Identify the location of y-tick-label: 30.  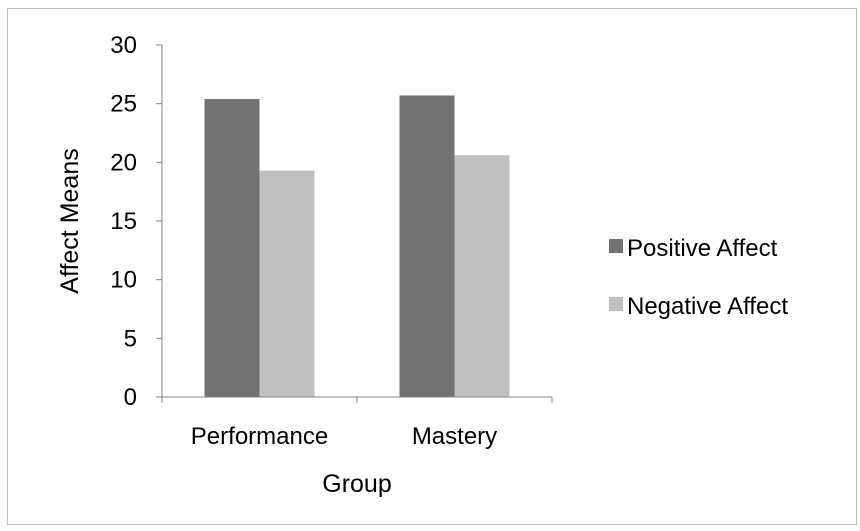
(123, 45).